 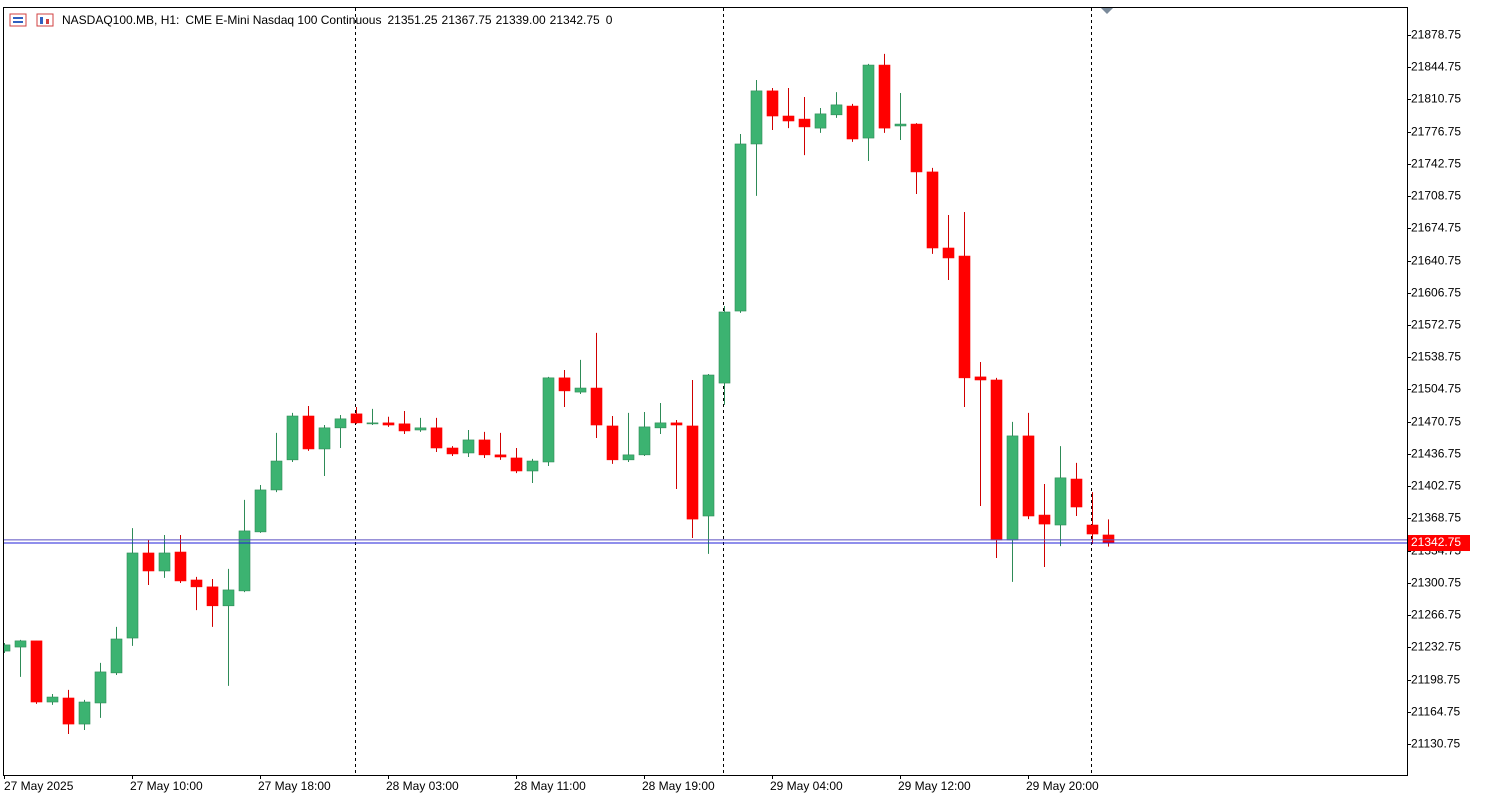 What do you see at coordinates (1436, 325) in the screenshot?
I see `y-tick-label: 21572.75` at bounding box center [1436, 325].